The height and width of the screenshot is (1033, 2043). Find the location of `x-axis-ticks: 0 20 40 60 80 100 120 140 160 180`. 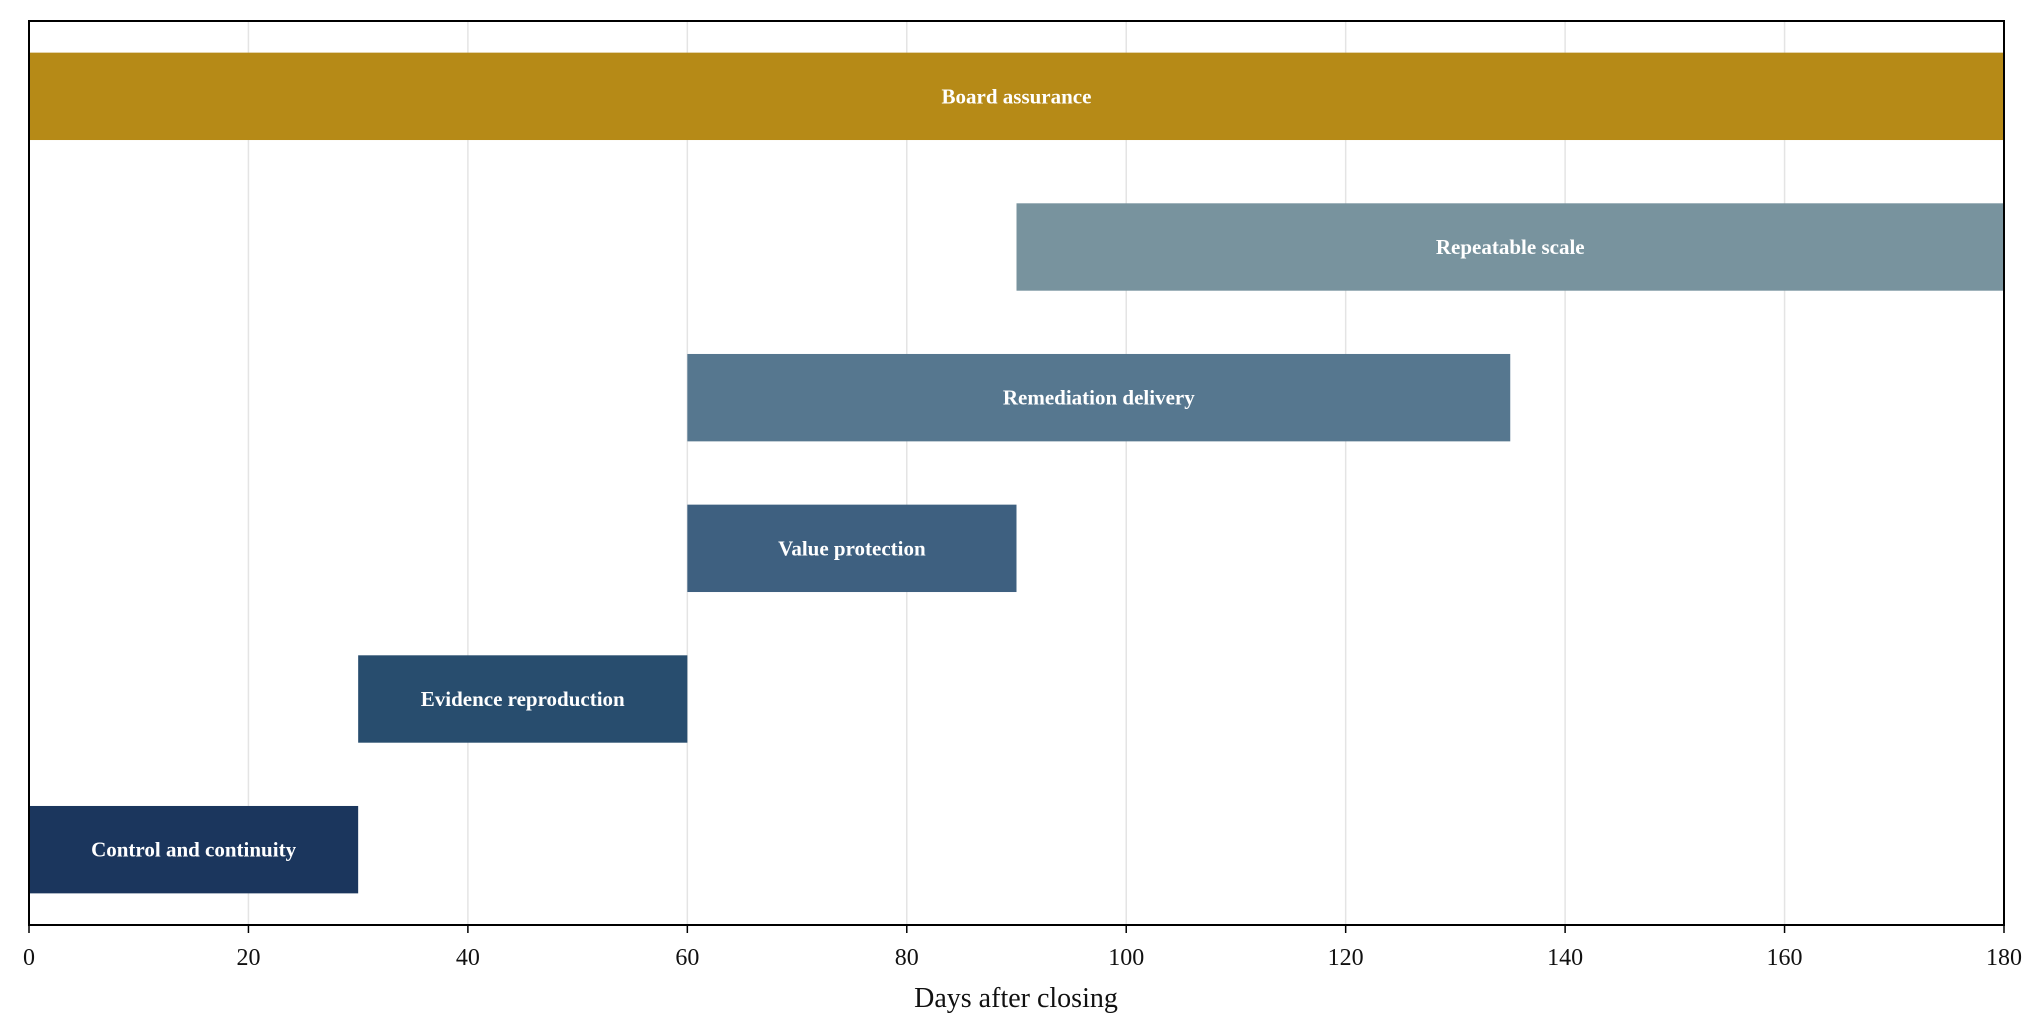

x-axis-ticks: 0 20 40 60 80 100 120 140 160 180 is located at coordinates (1022, 948).